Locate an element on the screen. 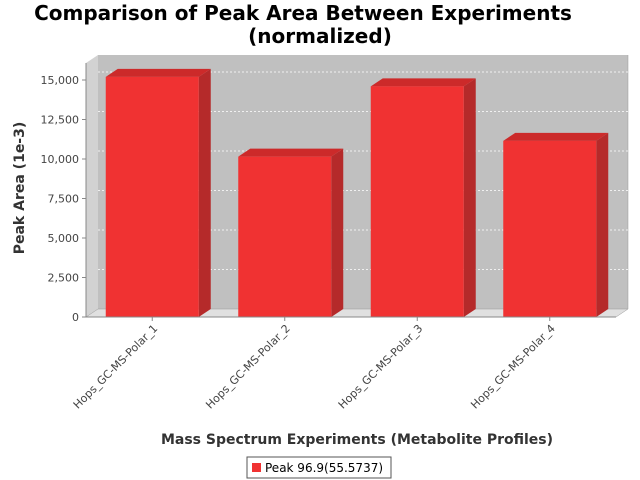 The width and height of the screenshot is (640, 480). y-tick-label: 12,500 is located at coordinates (60, 120).